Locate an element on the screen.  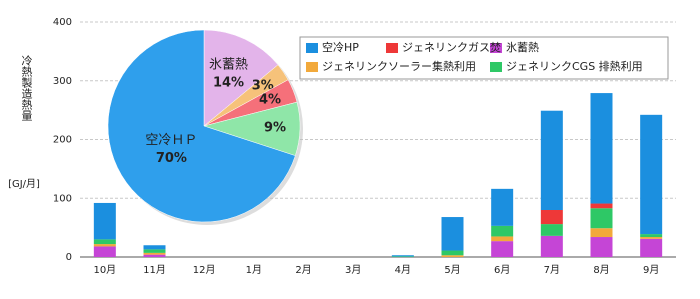
y-tick-label: 400 is located at coordinates (62, 22).